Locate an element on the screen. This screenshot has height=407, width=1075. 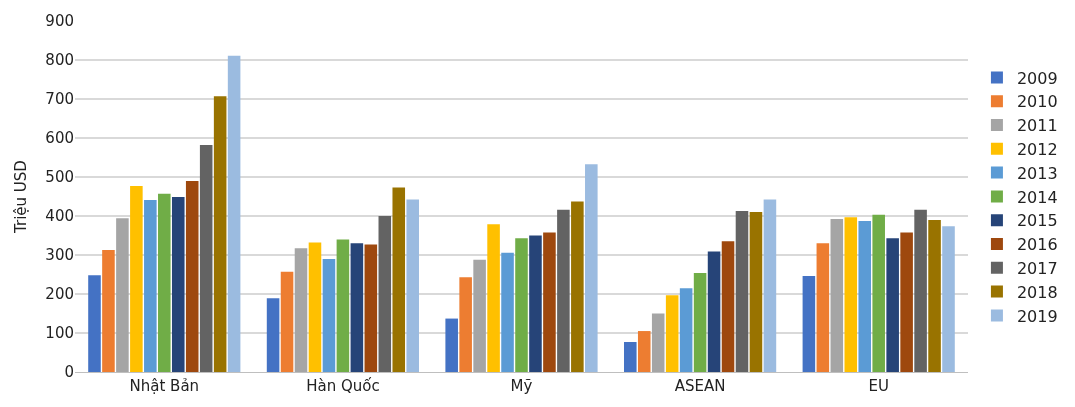
y-tick-label: 0 is located at coordinates (69, 372).